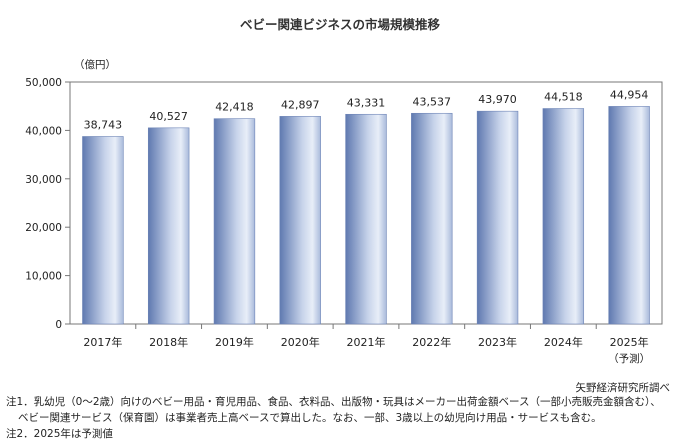 The image size is (680, 447). What do you see at coordinates (43, 83) in the screenshot?
I see `y-tick-label: 50,000` at bounding box center [43, 83].